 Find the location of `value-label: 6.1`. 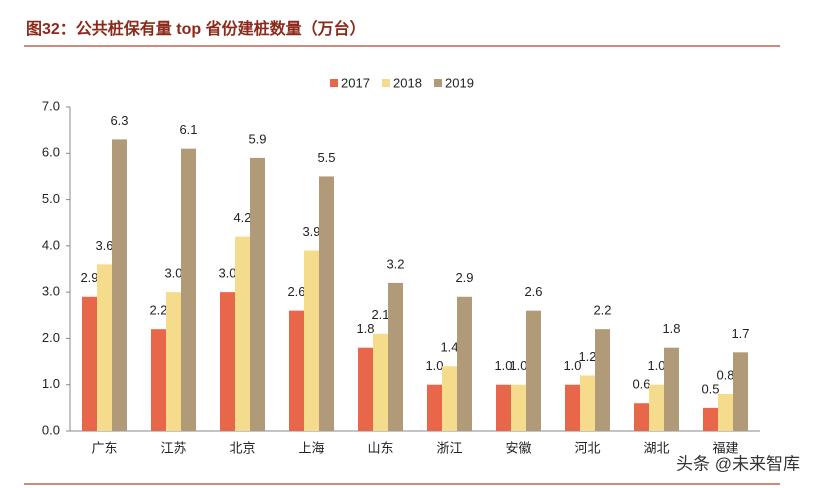

value-label: 6.1 is located at coordinates (188, 129).